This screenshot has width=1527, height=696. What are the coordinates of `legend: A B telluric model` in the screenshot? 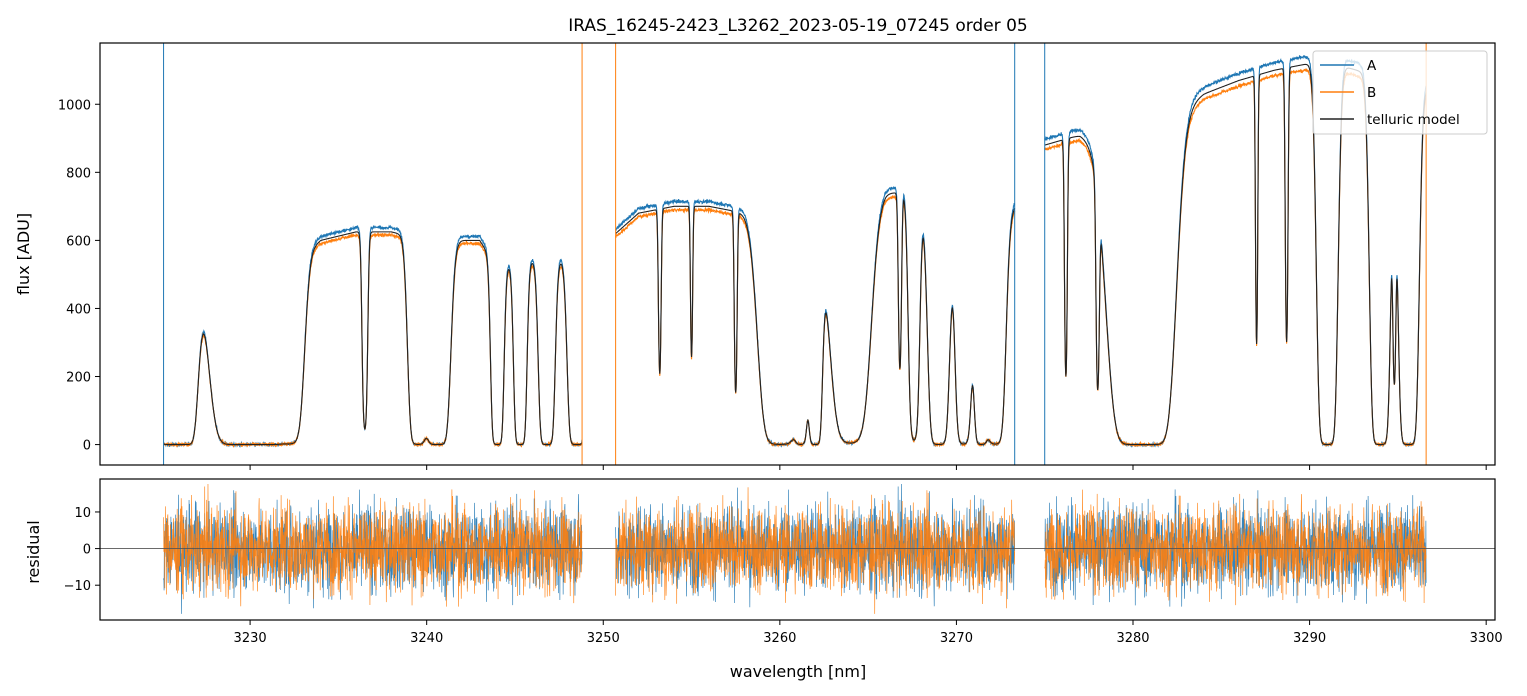 It's located at (1400, 92).